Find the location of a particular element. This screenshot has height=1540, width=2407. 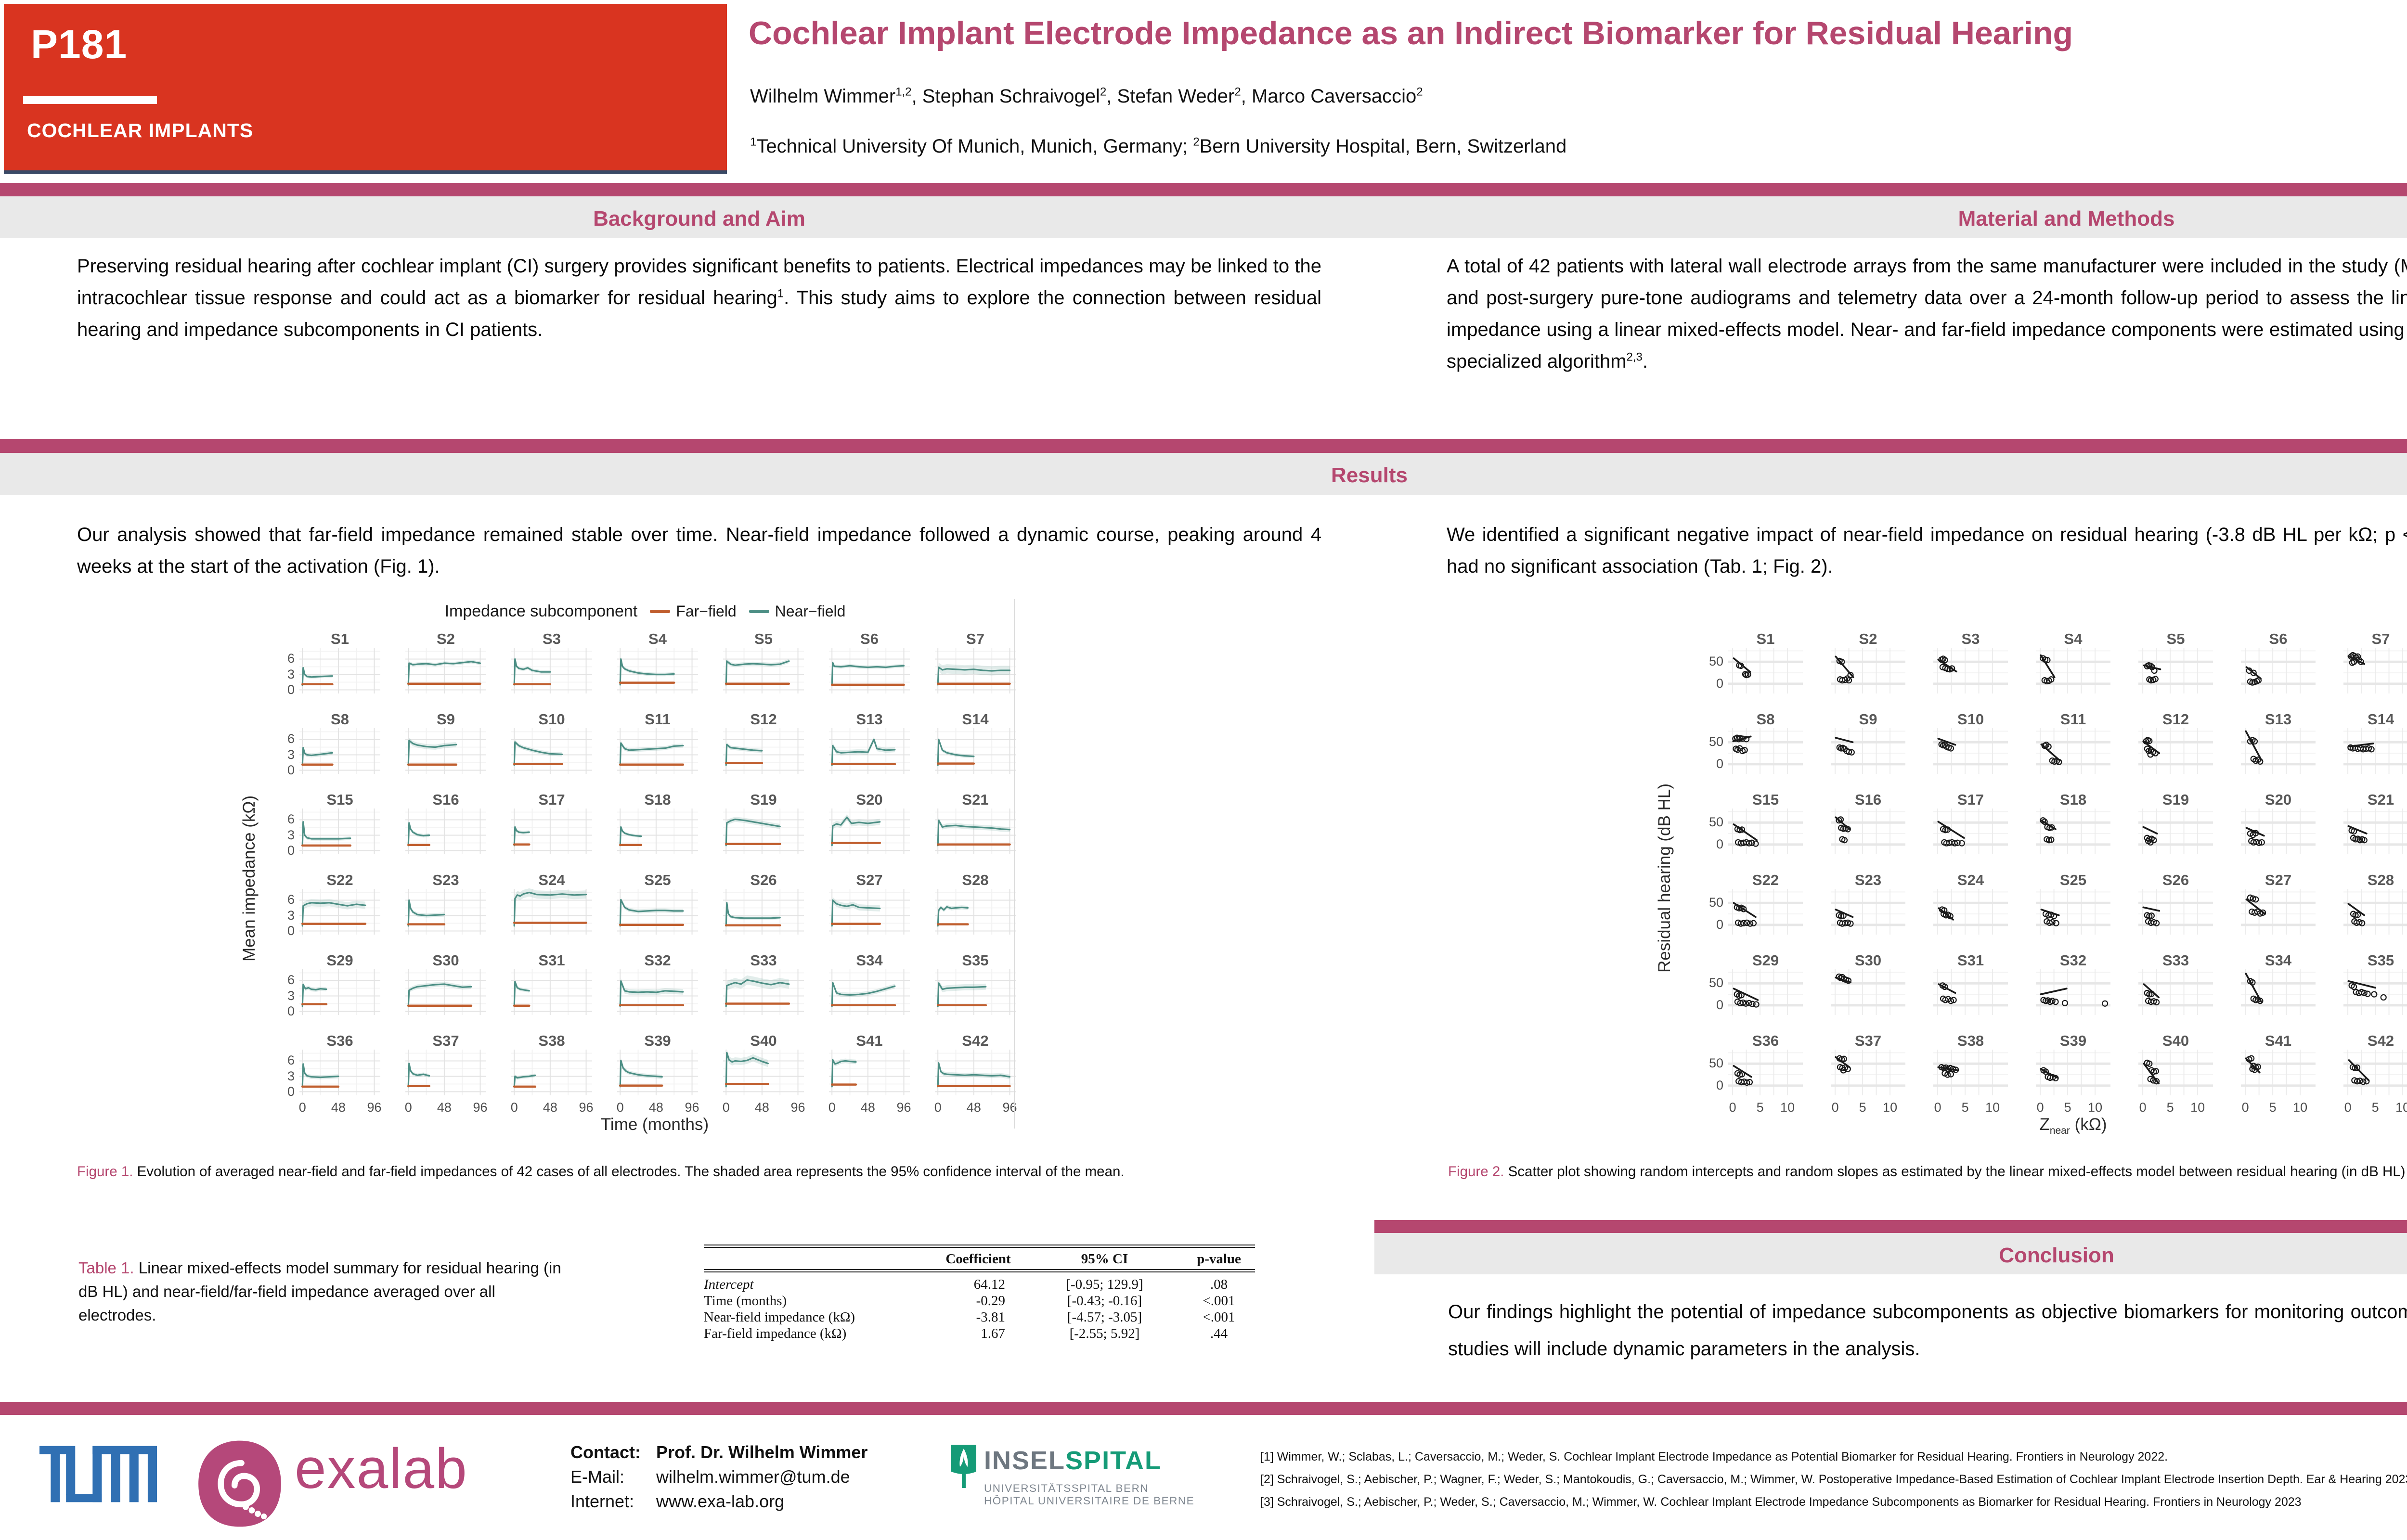

fig1-chart-S31 is located at coordinates (551, 992).